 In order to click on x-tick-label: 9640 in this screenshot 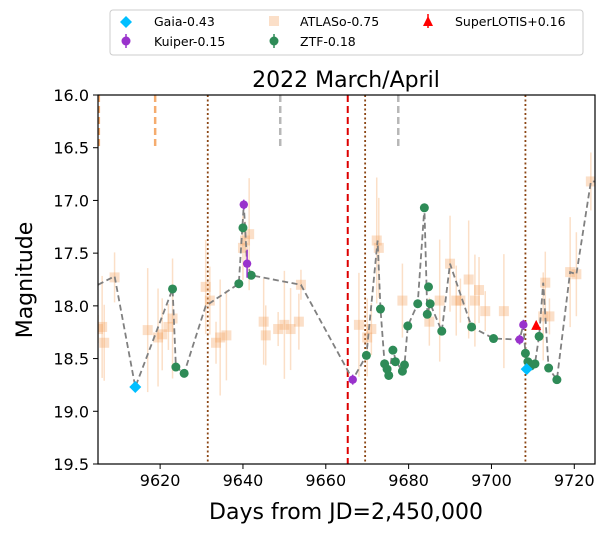, I will do `click(243, 480)`.